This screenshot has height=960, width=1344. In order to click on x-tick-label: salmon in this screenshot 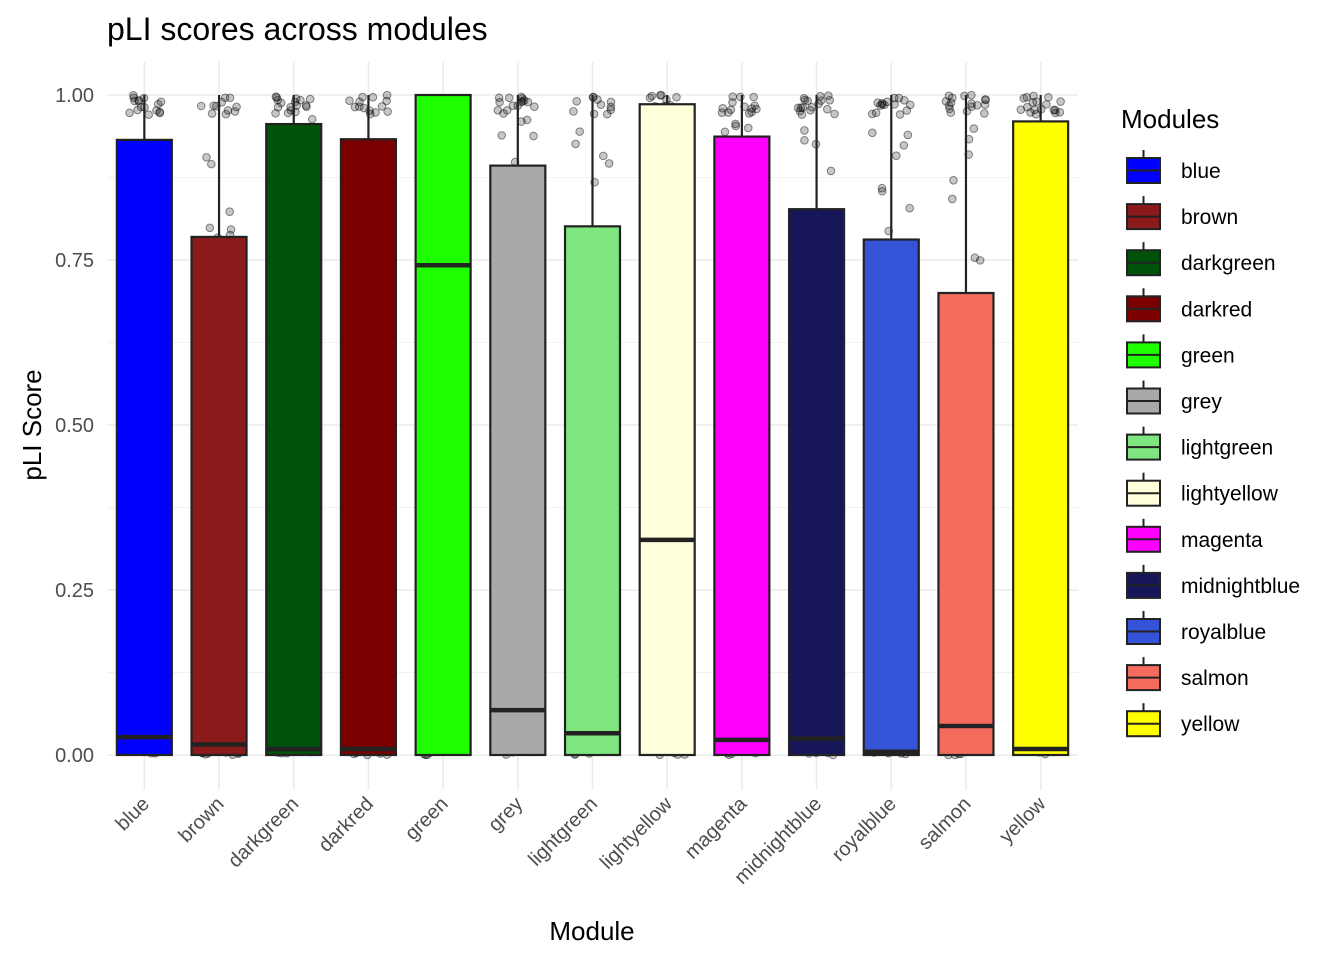, I will do `click(944, 823)`.